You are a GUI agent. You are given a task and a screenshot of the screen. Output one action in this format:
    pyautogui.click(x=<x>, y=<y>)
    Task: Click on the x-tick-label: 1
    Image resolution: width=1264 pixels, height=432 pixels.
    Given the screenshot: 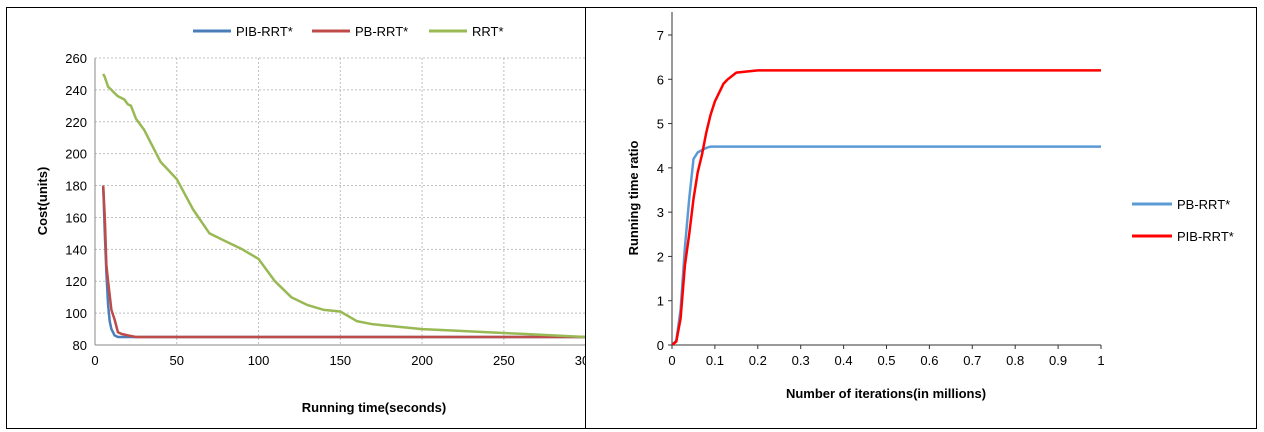 What is the action you would take?
    pyautogui.click(x=1100, y=360)
    